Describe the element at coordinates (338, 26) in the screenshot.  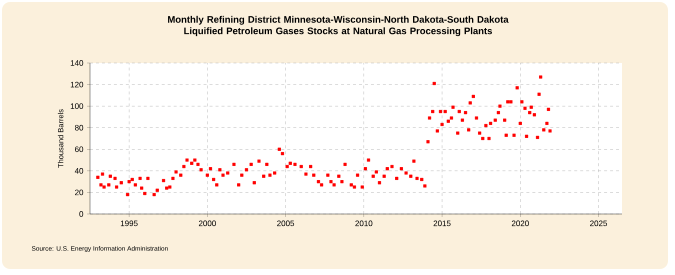
I see `chart-title: Monthly Refining District Minnesota-Wisconsin-North Dakota-South Dakota Liquified Petroleum Gases Stocks at Natural Gas Processing Plants` at that location.